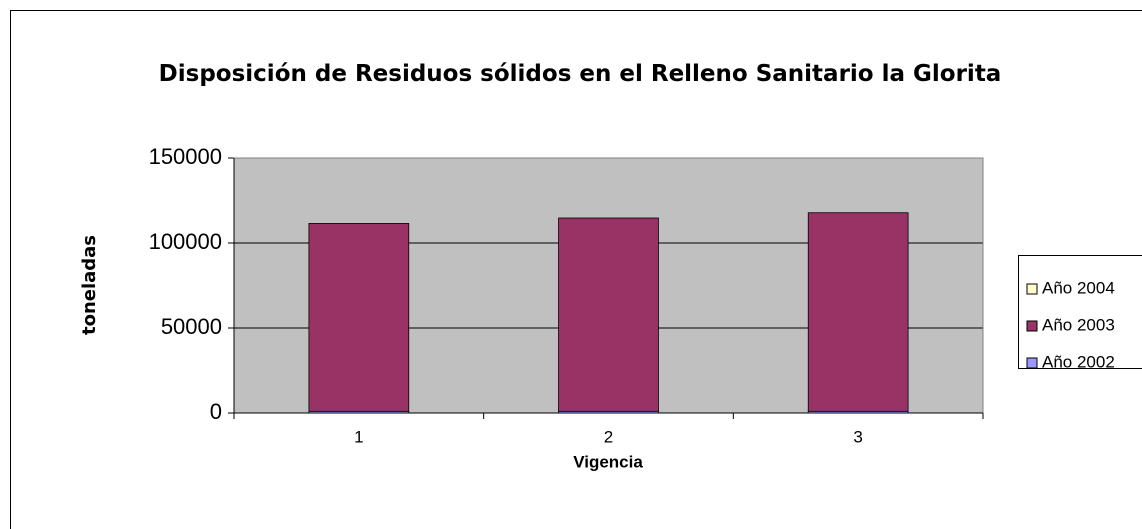 The image size is (1142, 529). Describe the element at coordinates (89, 285) in the screenshot. I see `y-axis-title: toneladas` at that location.